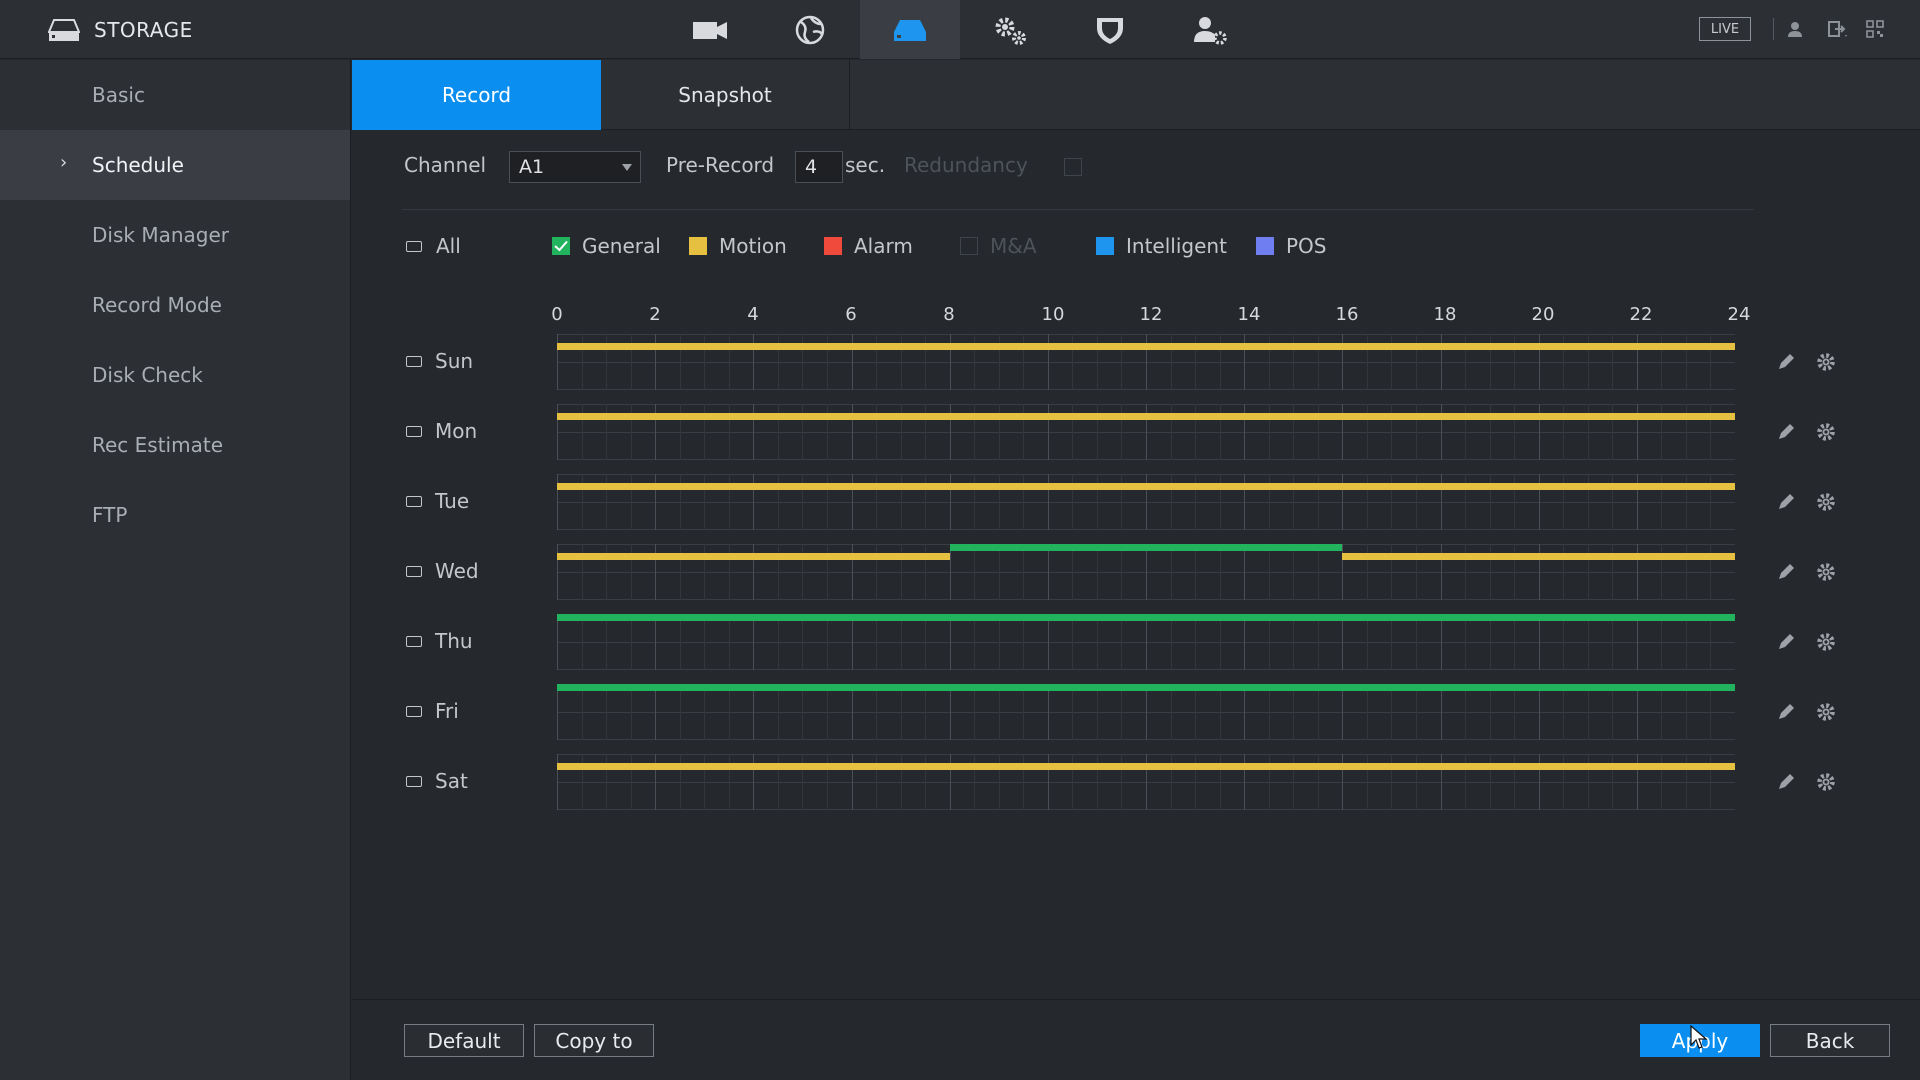 This screenshot has width=1920, height=1080. Describe the element at coordinates (143, 29) in the screenshot. I see `app-title: STORAGE` at that location.